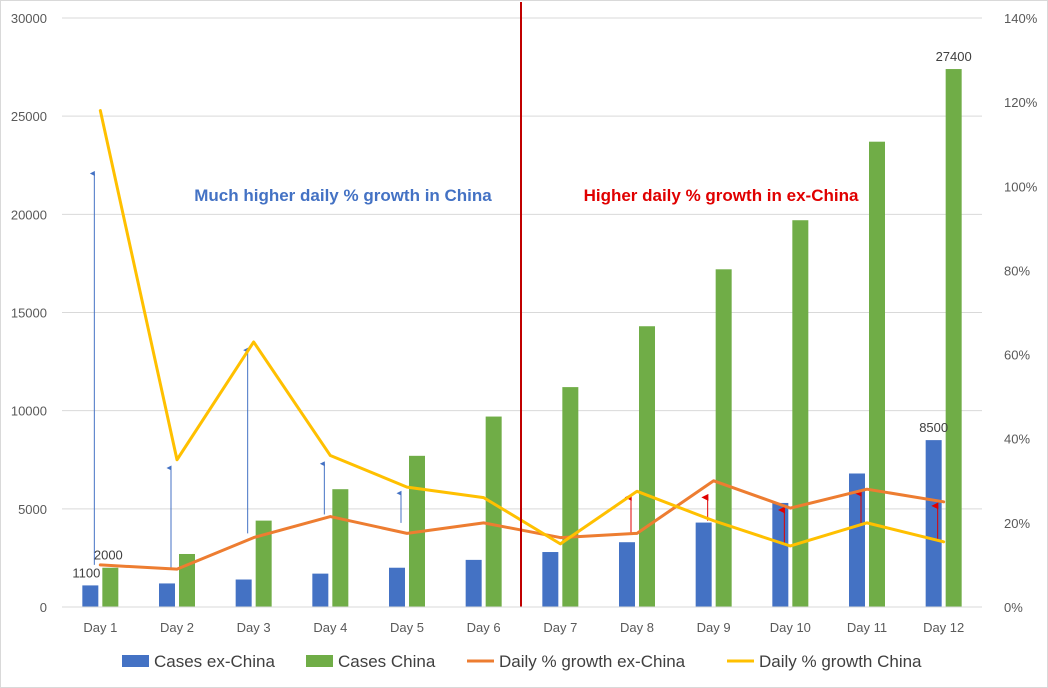 The height and width of the screenshot is (688, 1048). Describe the element at coordinates (1013, 607) in the screenshot. I see `y-right-tick-label: 0%` at that location.